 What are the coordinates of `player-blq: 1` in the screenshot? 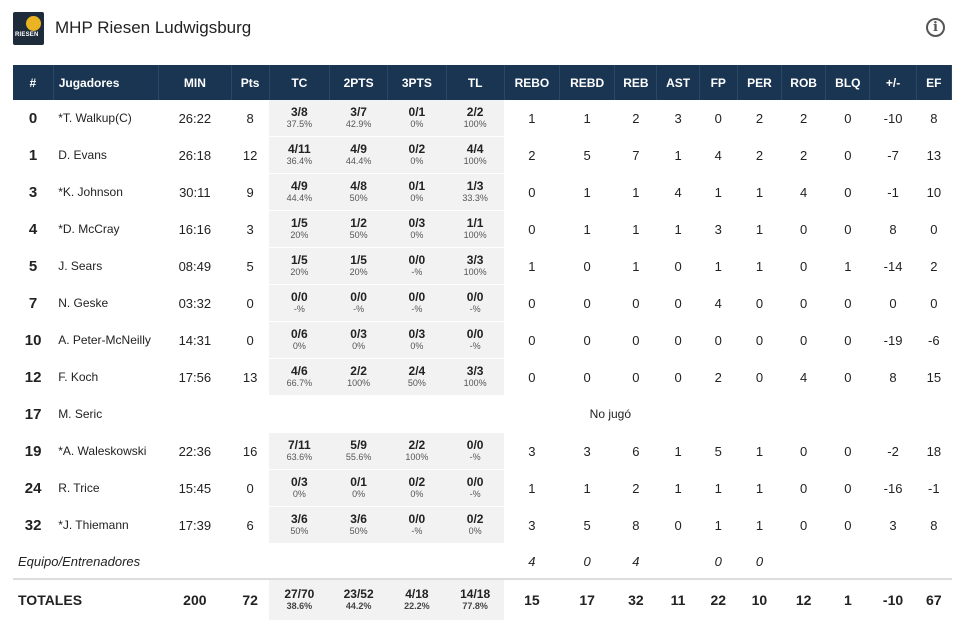 It's located at (847, 266).